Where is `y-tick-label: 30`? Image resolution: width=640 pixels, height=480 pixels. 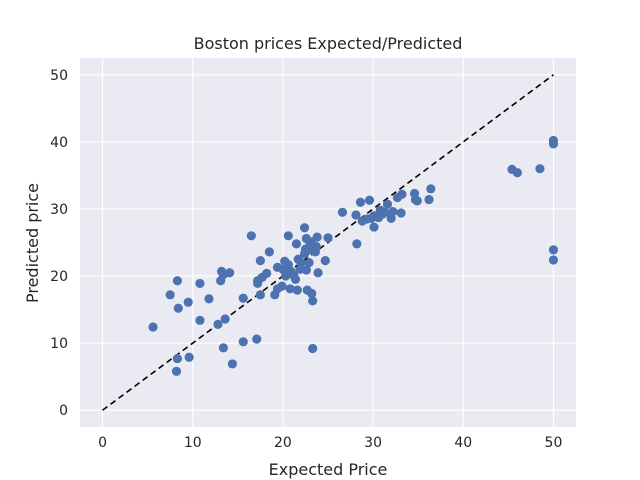 y-tick-label: 30 is located at coordinates (59, 210).